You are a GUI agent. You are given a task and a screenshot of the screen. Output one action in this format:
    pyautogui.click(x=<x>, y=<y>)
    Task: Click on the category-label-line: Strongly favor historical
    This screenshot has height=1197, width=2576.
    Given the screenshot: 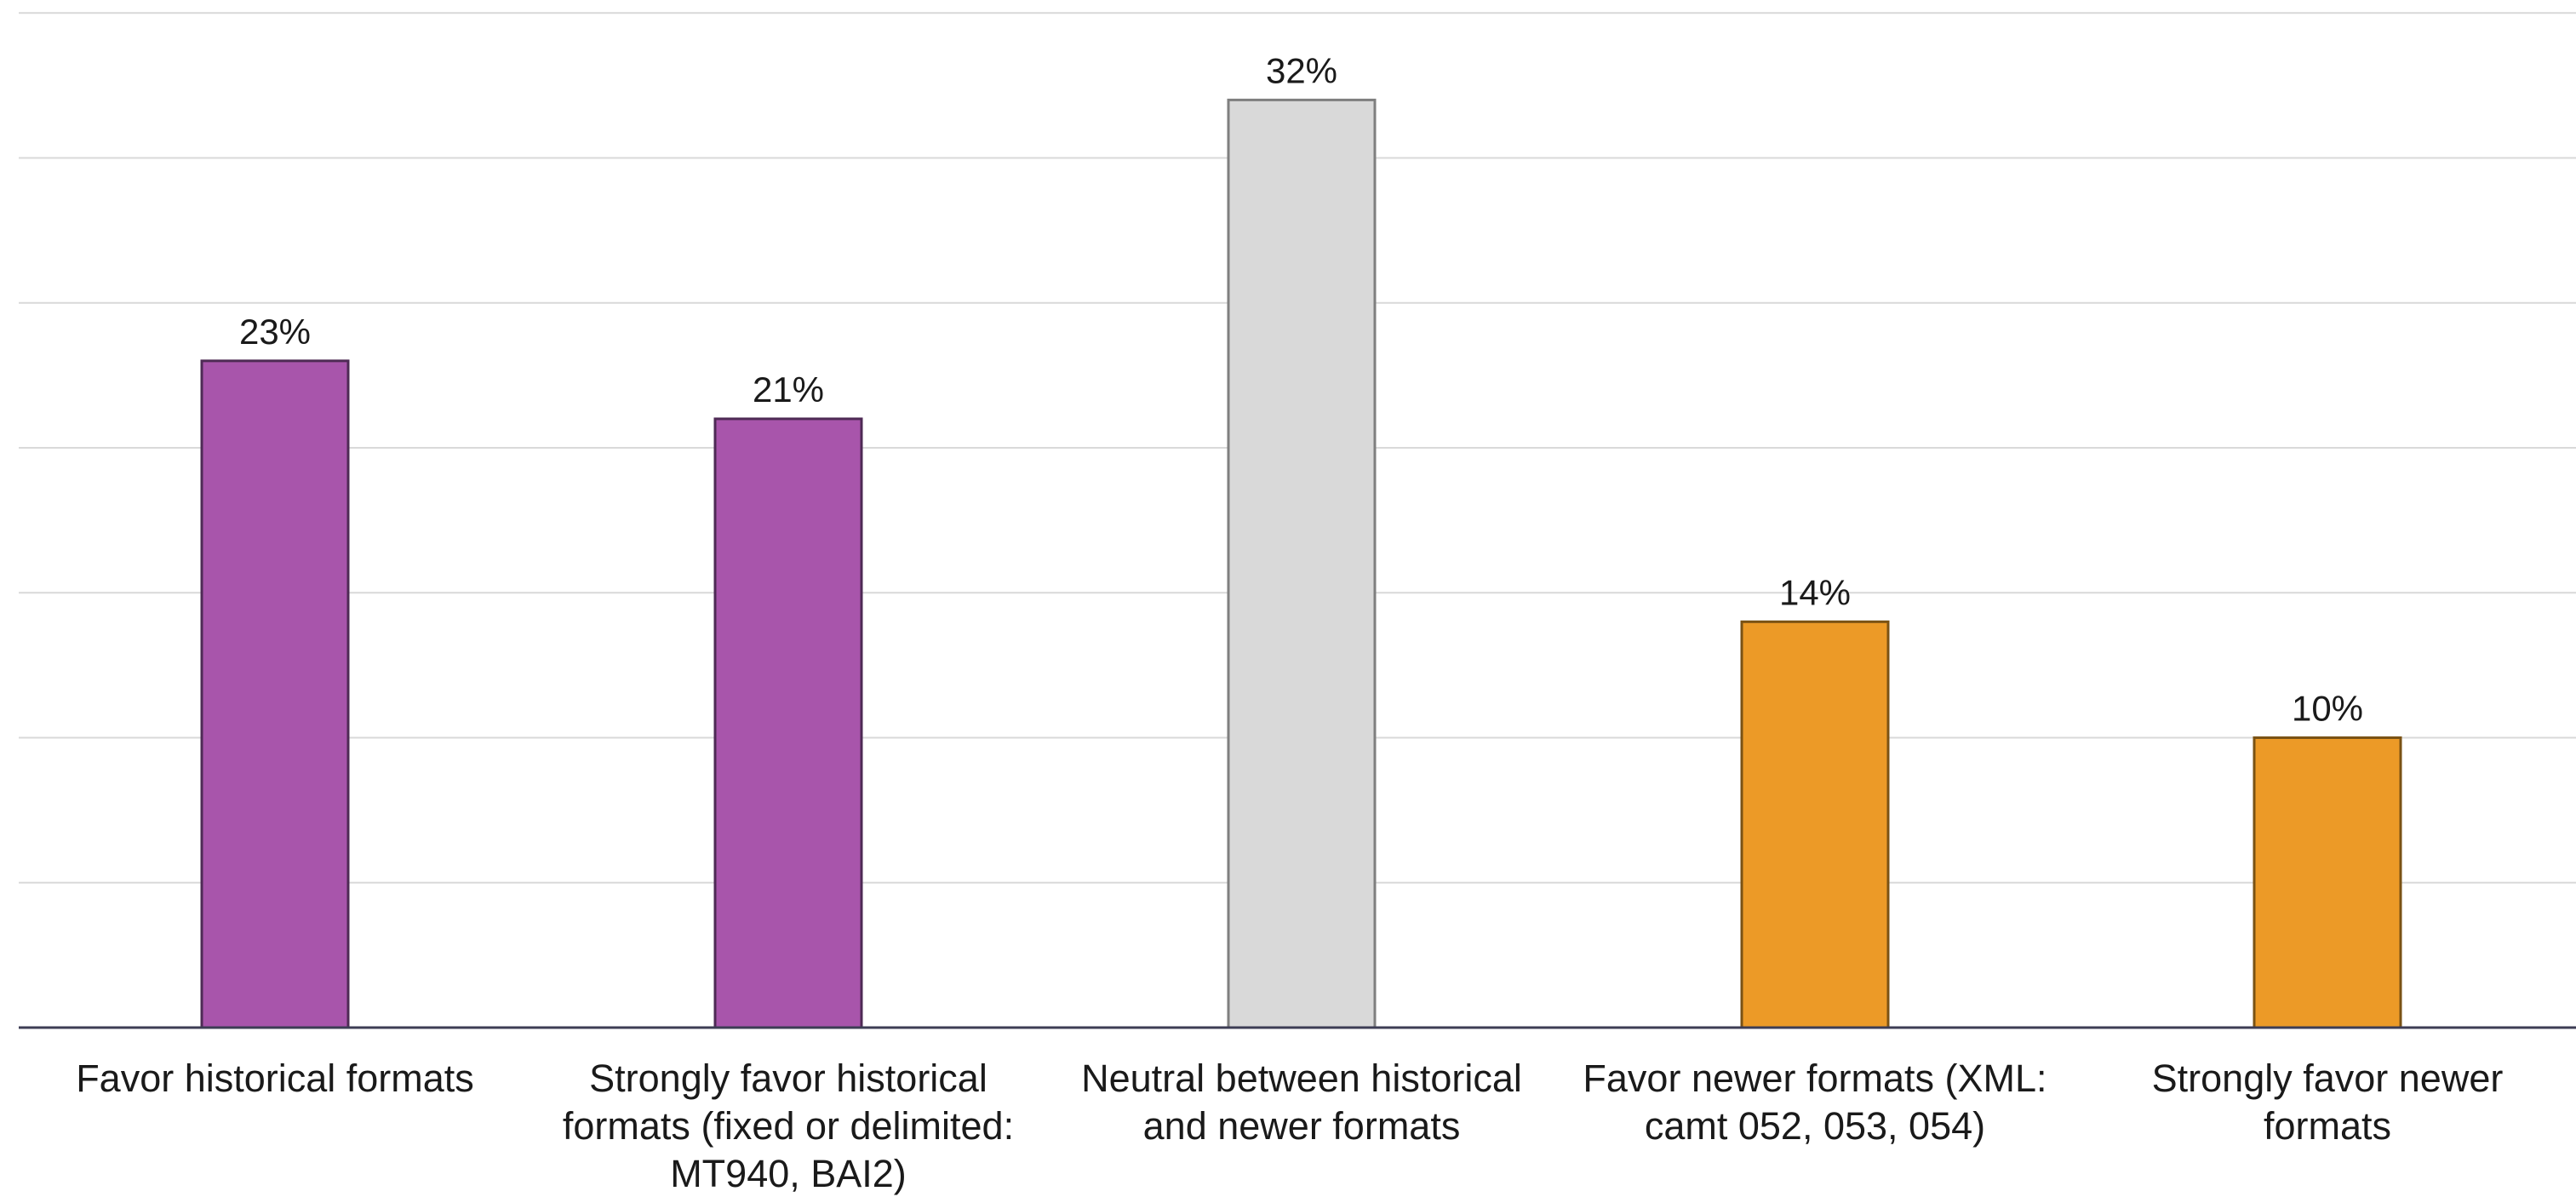 What is the action you would take?
    pyautogui.click(x=788, y=1078)
    